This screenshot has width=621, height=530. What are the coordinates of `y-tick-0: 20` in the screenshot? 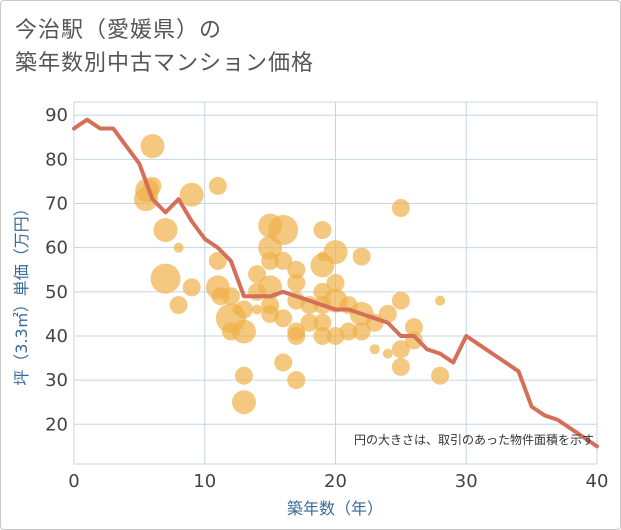 It's located at (56, 424).